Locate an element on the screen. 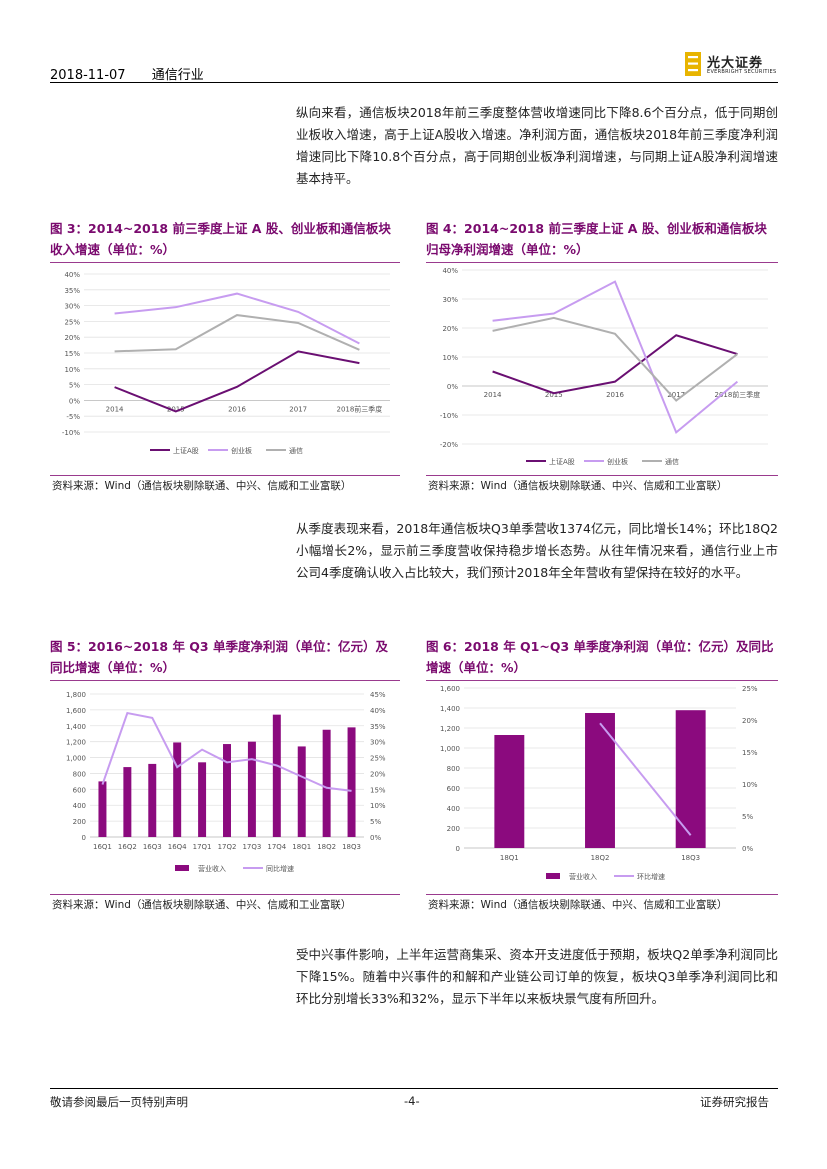  y-tick-label: 40% is located at coordinates (72, 275).